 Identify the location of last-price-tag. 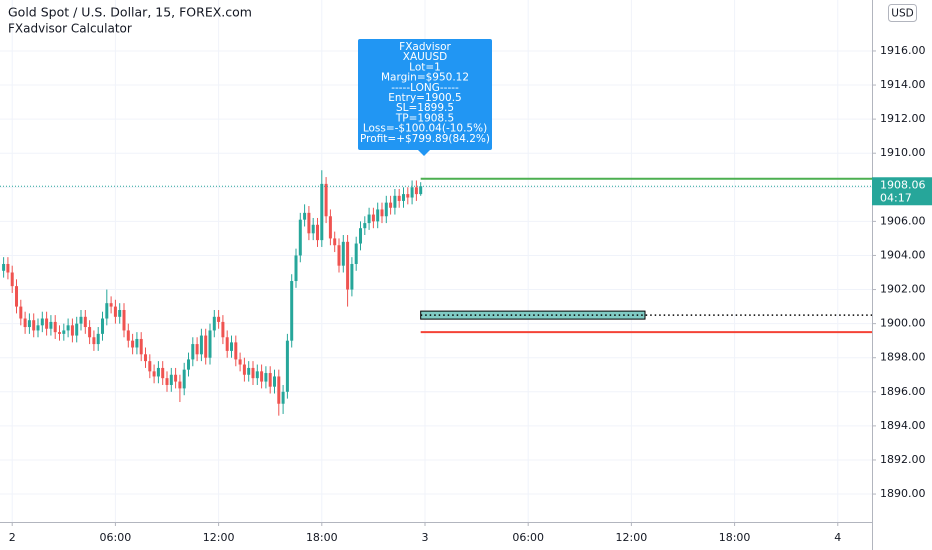
(902, 191).